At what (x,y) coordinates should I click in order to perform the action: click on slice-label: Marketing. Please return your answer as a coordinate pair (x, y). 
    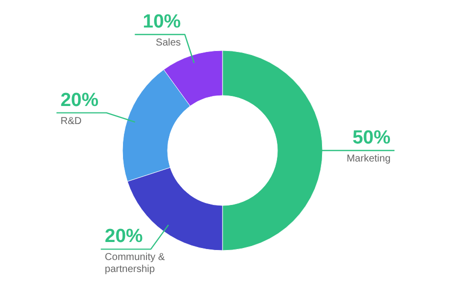
    Looking at the image, I should click on (368, 159).